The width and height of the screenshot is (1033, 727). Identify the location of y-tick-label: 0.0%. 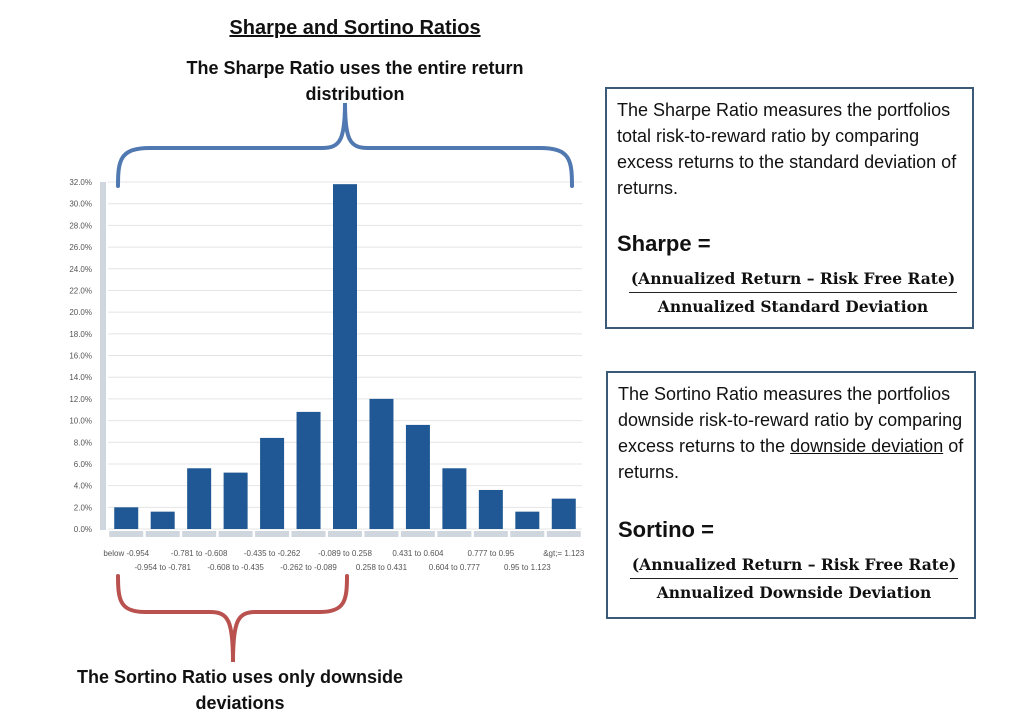
(83, 529).